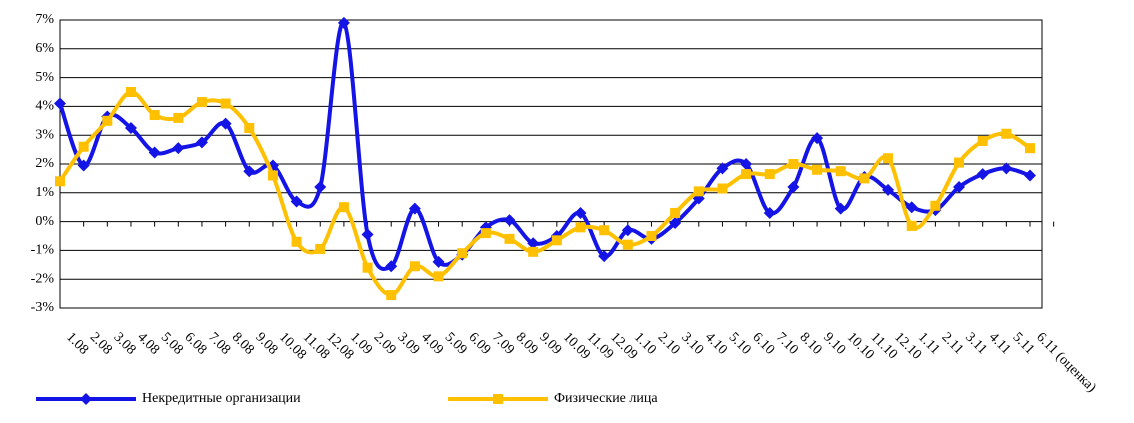  I want to click on y-tick-label: -1%, so click(43, 250).